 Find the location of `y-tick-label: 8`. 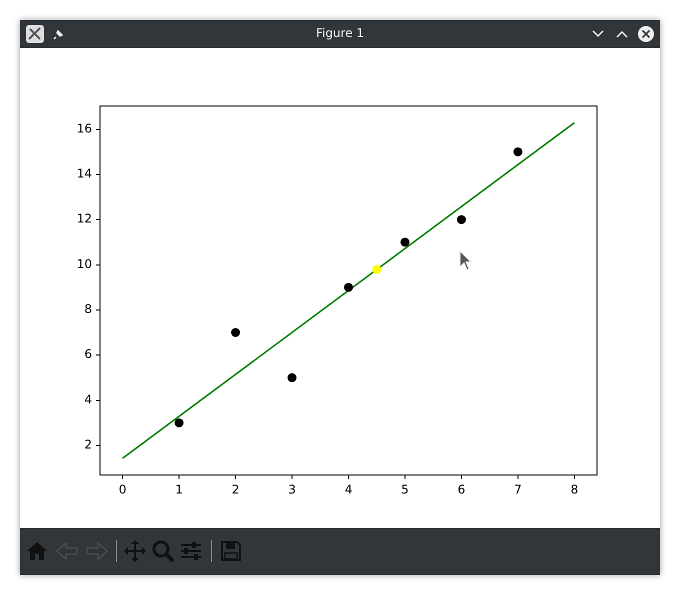

y-tick-label: 8 is located at coordinates (88, 309).